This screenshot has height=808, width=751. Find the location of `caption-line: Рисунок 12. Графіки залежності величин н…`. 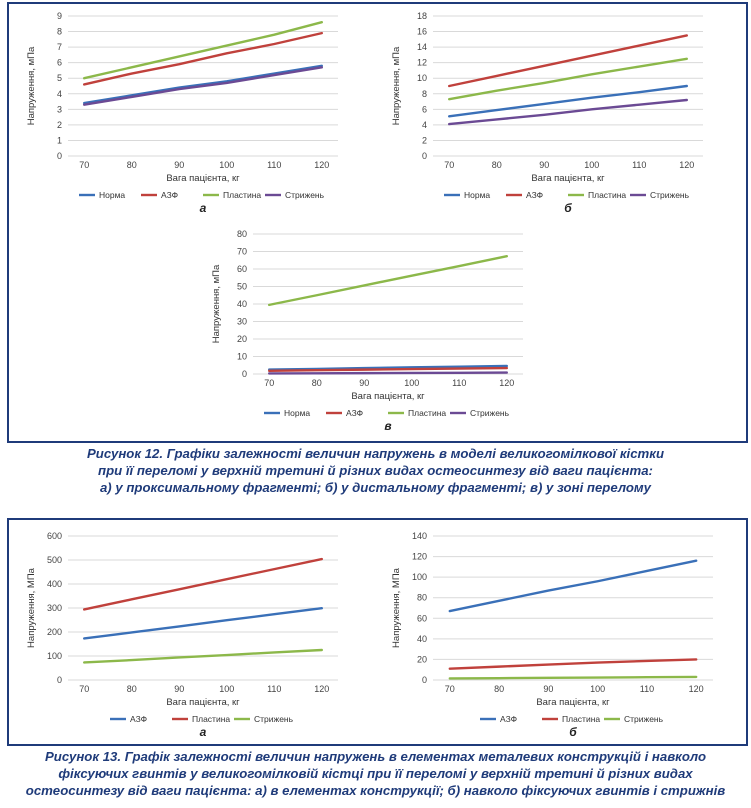

caption-line: Рисунок 12. Графіки залежності величин н… is located at coordinates (375, 453).